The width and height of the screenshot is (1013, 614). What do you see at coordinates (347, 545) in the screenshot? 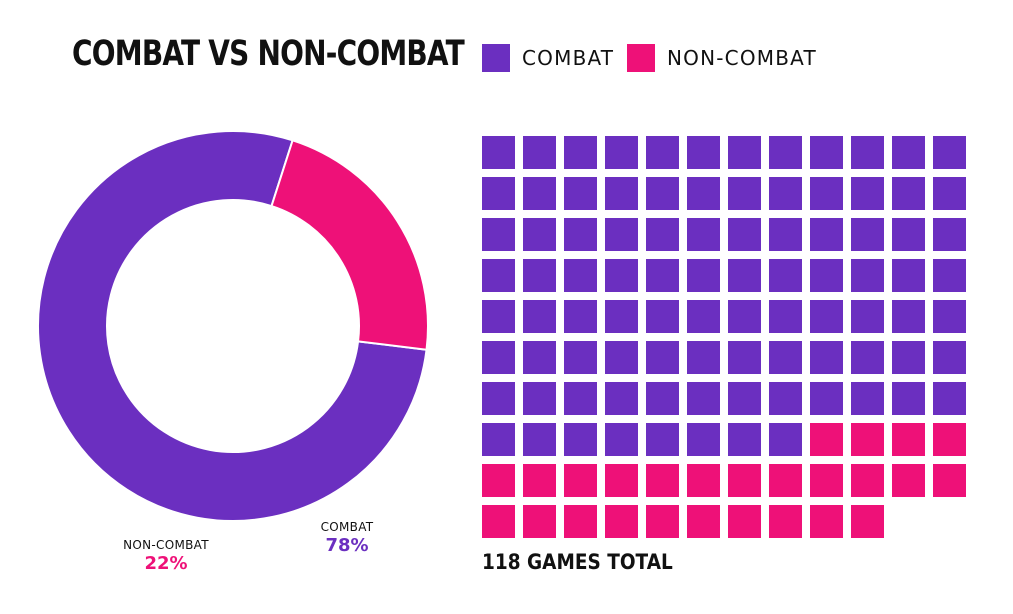
I see `donut-label-combat-pct: 78%` at bounding box center [347, 545].